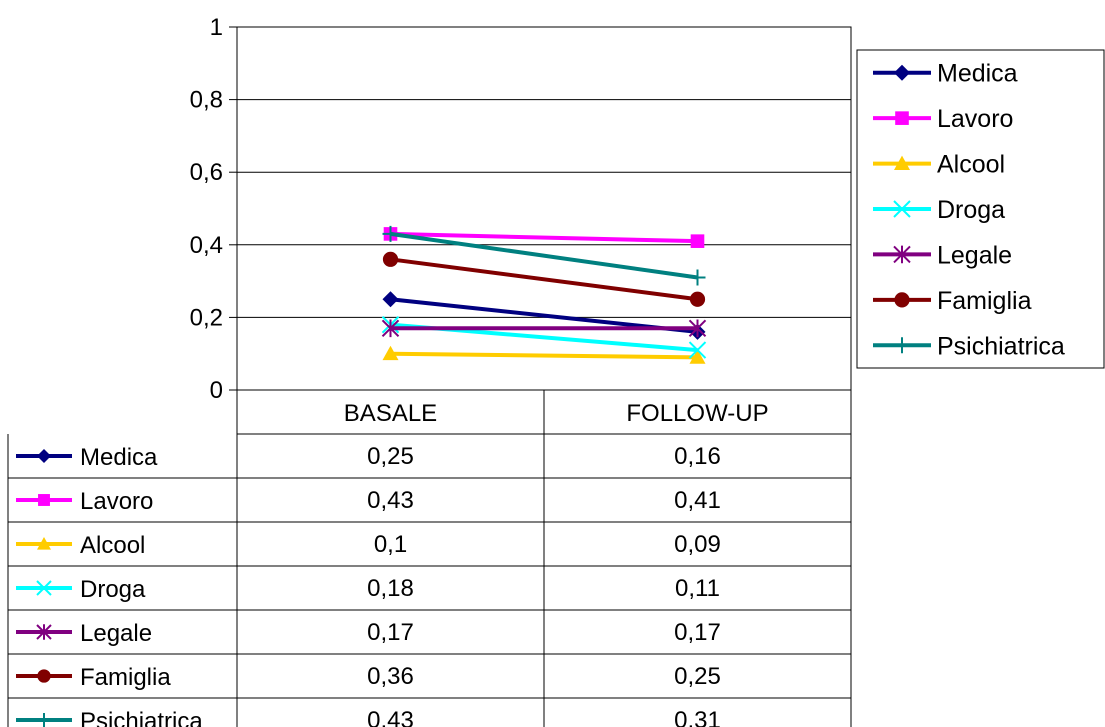 This screenshot has height=727, width=1105. What do you see at coordinates (216, 390) in the screenshot?
I see `y-tick-label: 0` at bounding box center [216, 390].